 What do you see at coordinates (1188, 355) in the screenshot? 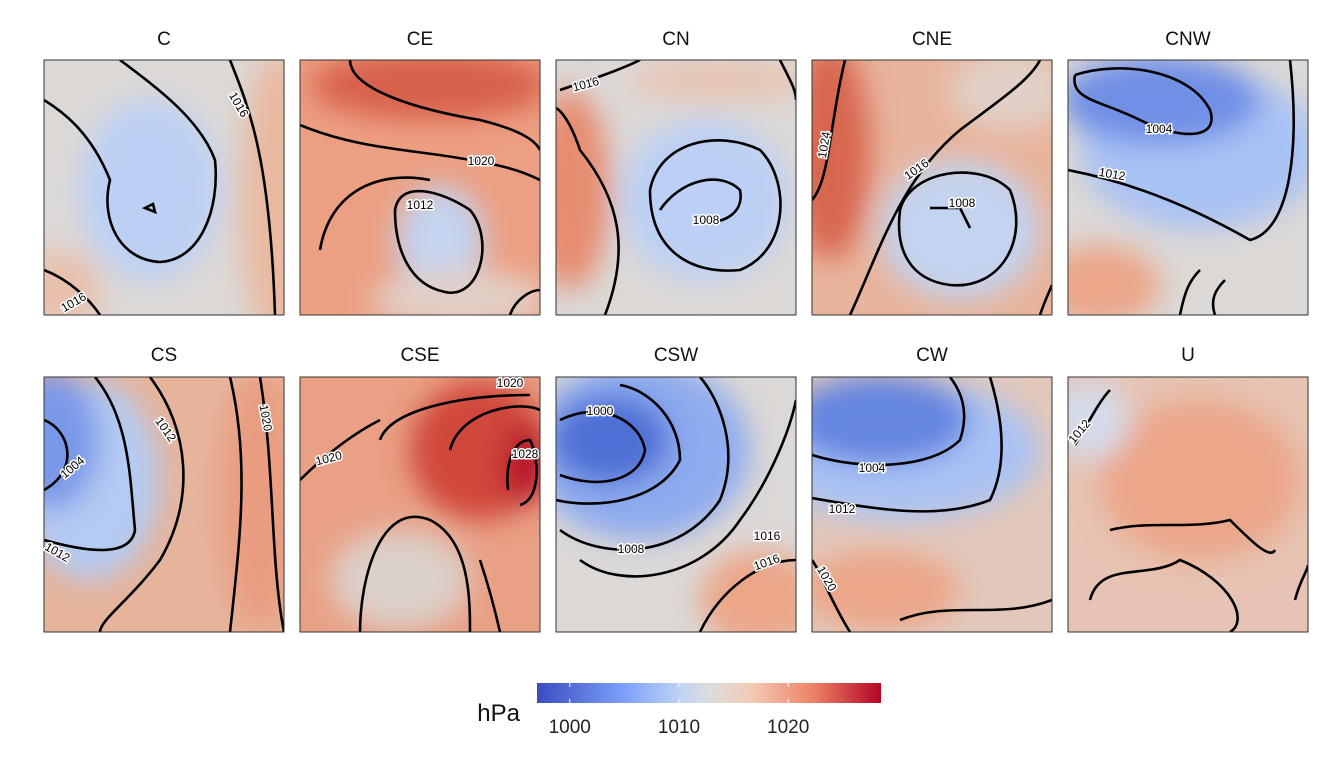
I see `panel-title: U` at bounding box center [1188, 355].